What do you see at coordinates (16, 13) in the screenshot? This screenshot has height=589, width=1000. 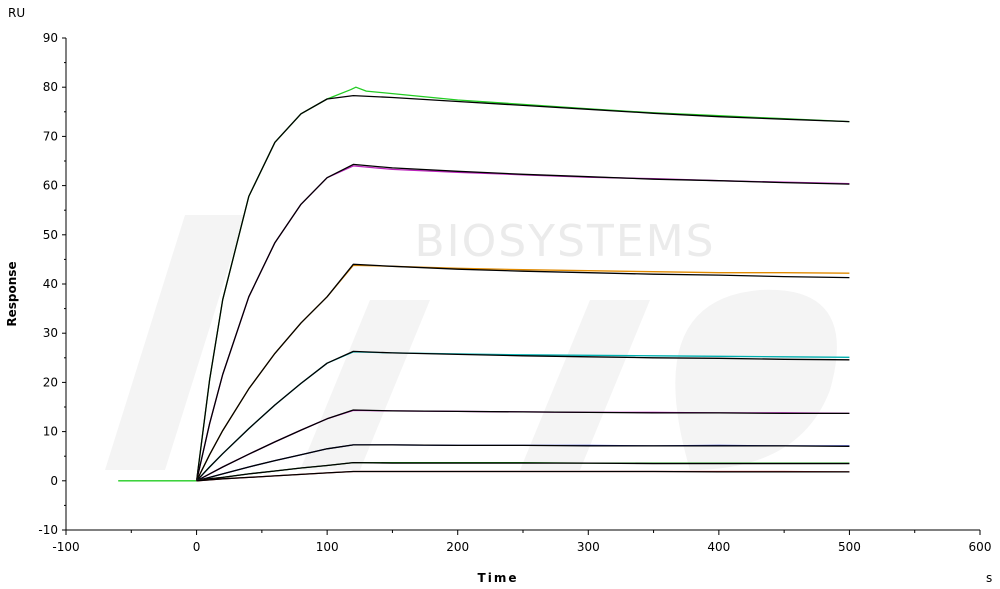 I see `y-unit-label: RU` at bounding box center [16, 13].